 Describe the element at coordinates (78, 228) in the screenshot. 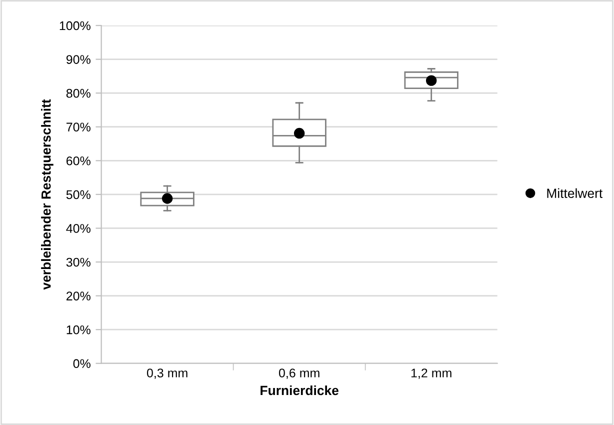

I see `y-tick-label: 40%` at that location.